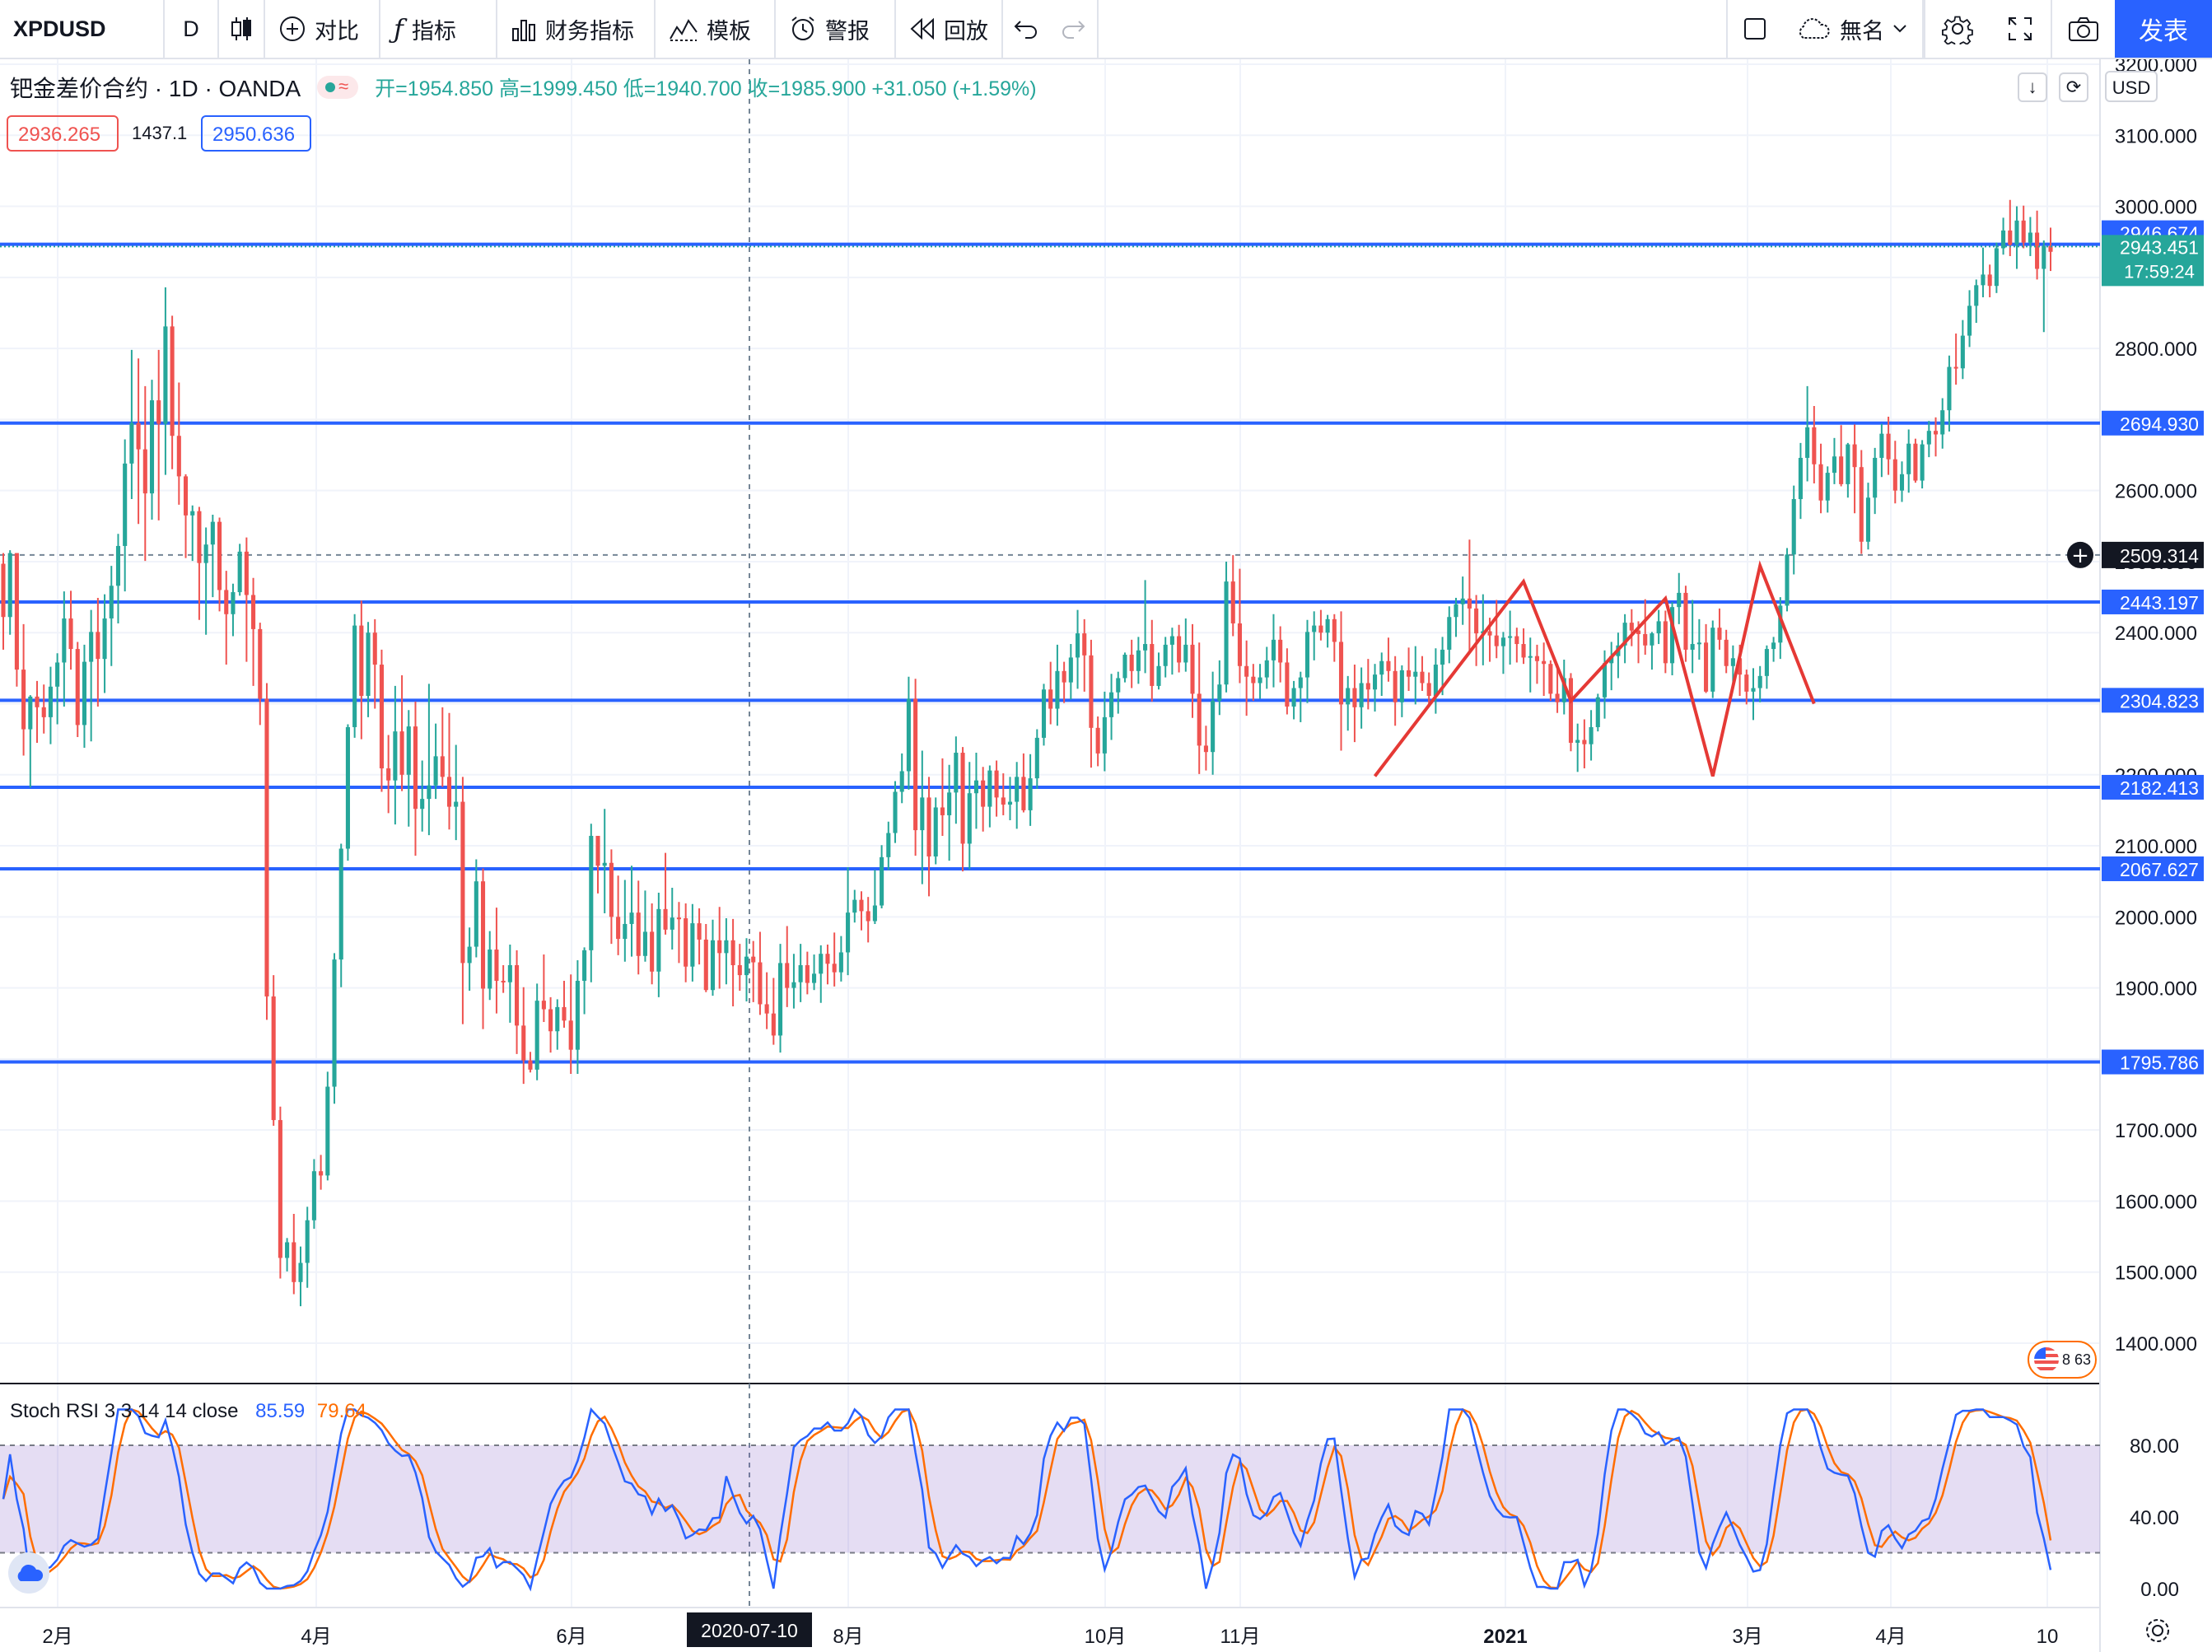 This screenshot has width=2212, height=1652. What do you see at coordinates (2131, 86) in the screenshot?
I see `currency-label: USD` at bounding box center [2131, 86].